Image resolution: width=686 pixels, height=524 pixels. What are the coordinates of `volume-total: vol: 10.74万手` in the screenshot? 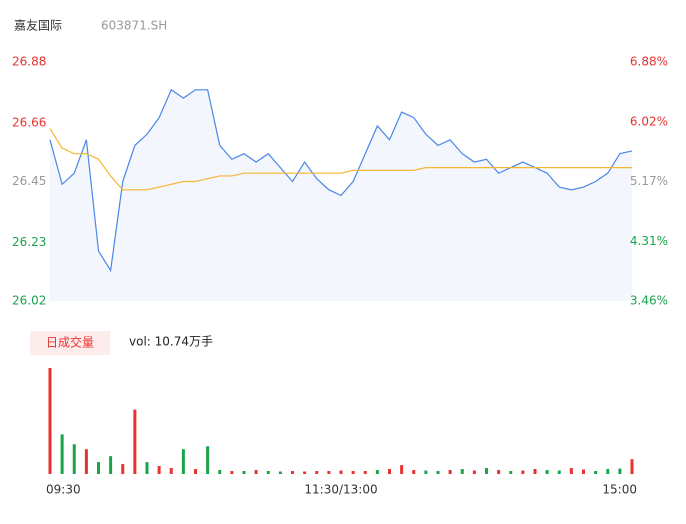 It's located at (171, 342).